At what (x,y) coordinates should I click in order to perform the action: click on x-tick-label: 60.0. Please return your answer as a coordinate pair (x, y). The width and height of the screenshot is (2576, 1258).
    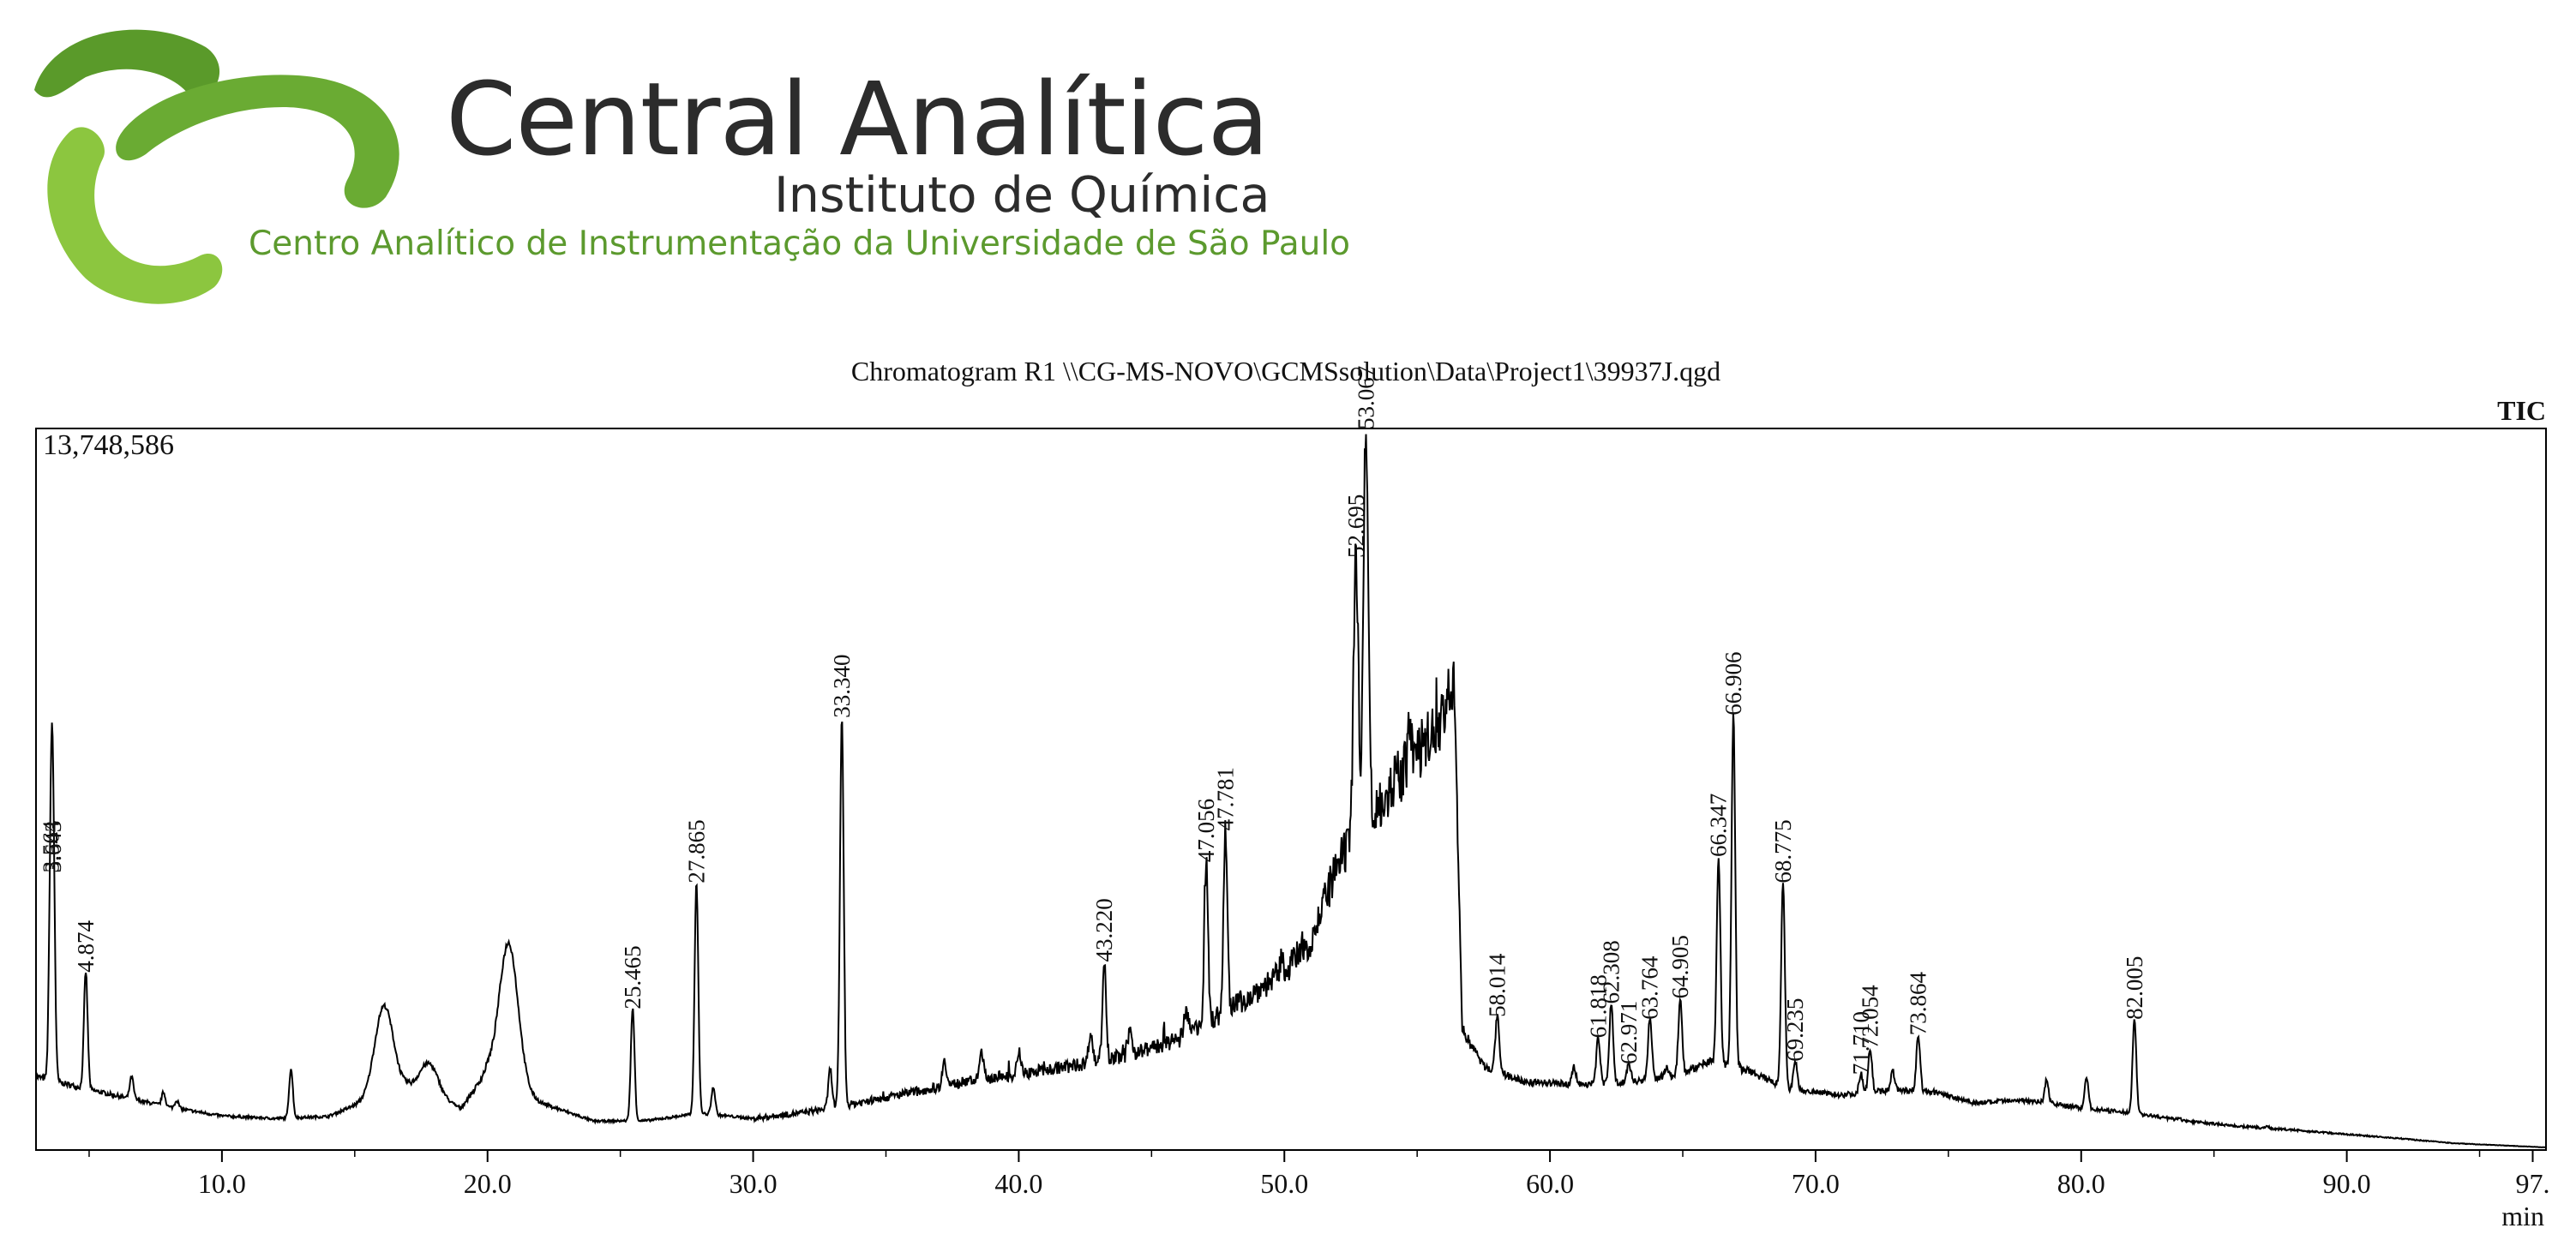
    Looking at the image, I should click on (1550, 1183).